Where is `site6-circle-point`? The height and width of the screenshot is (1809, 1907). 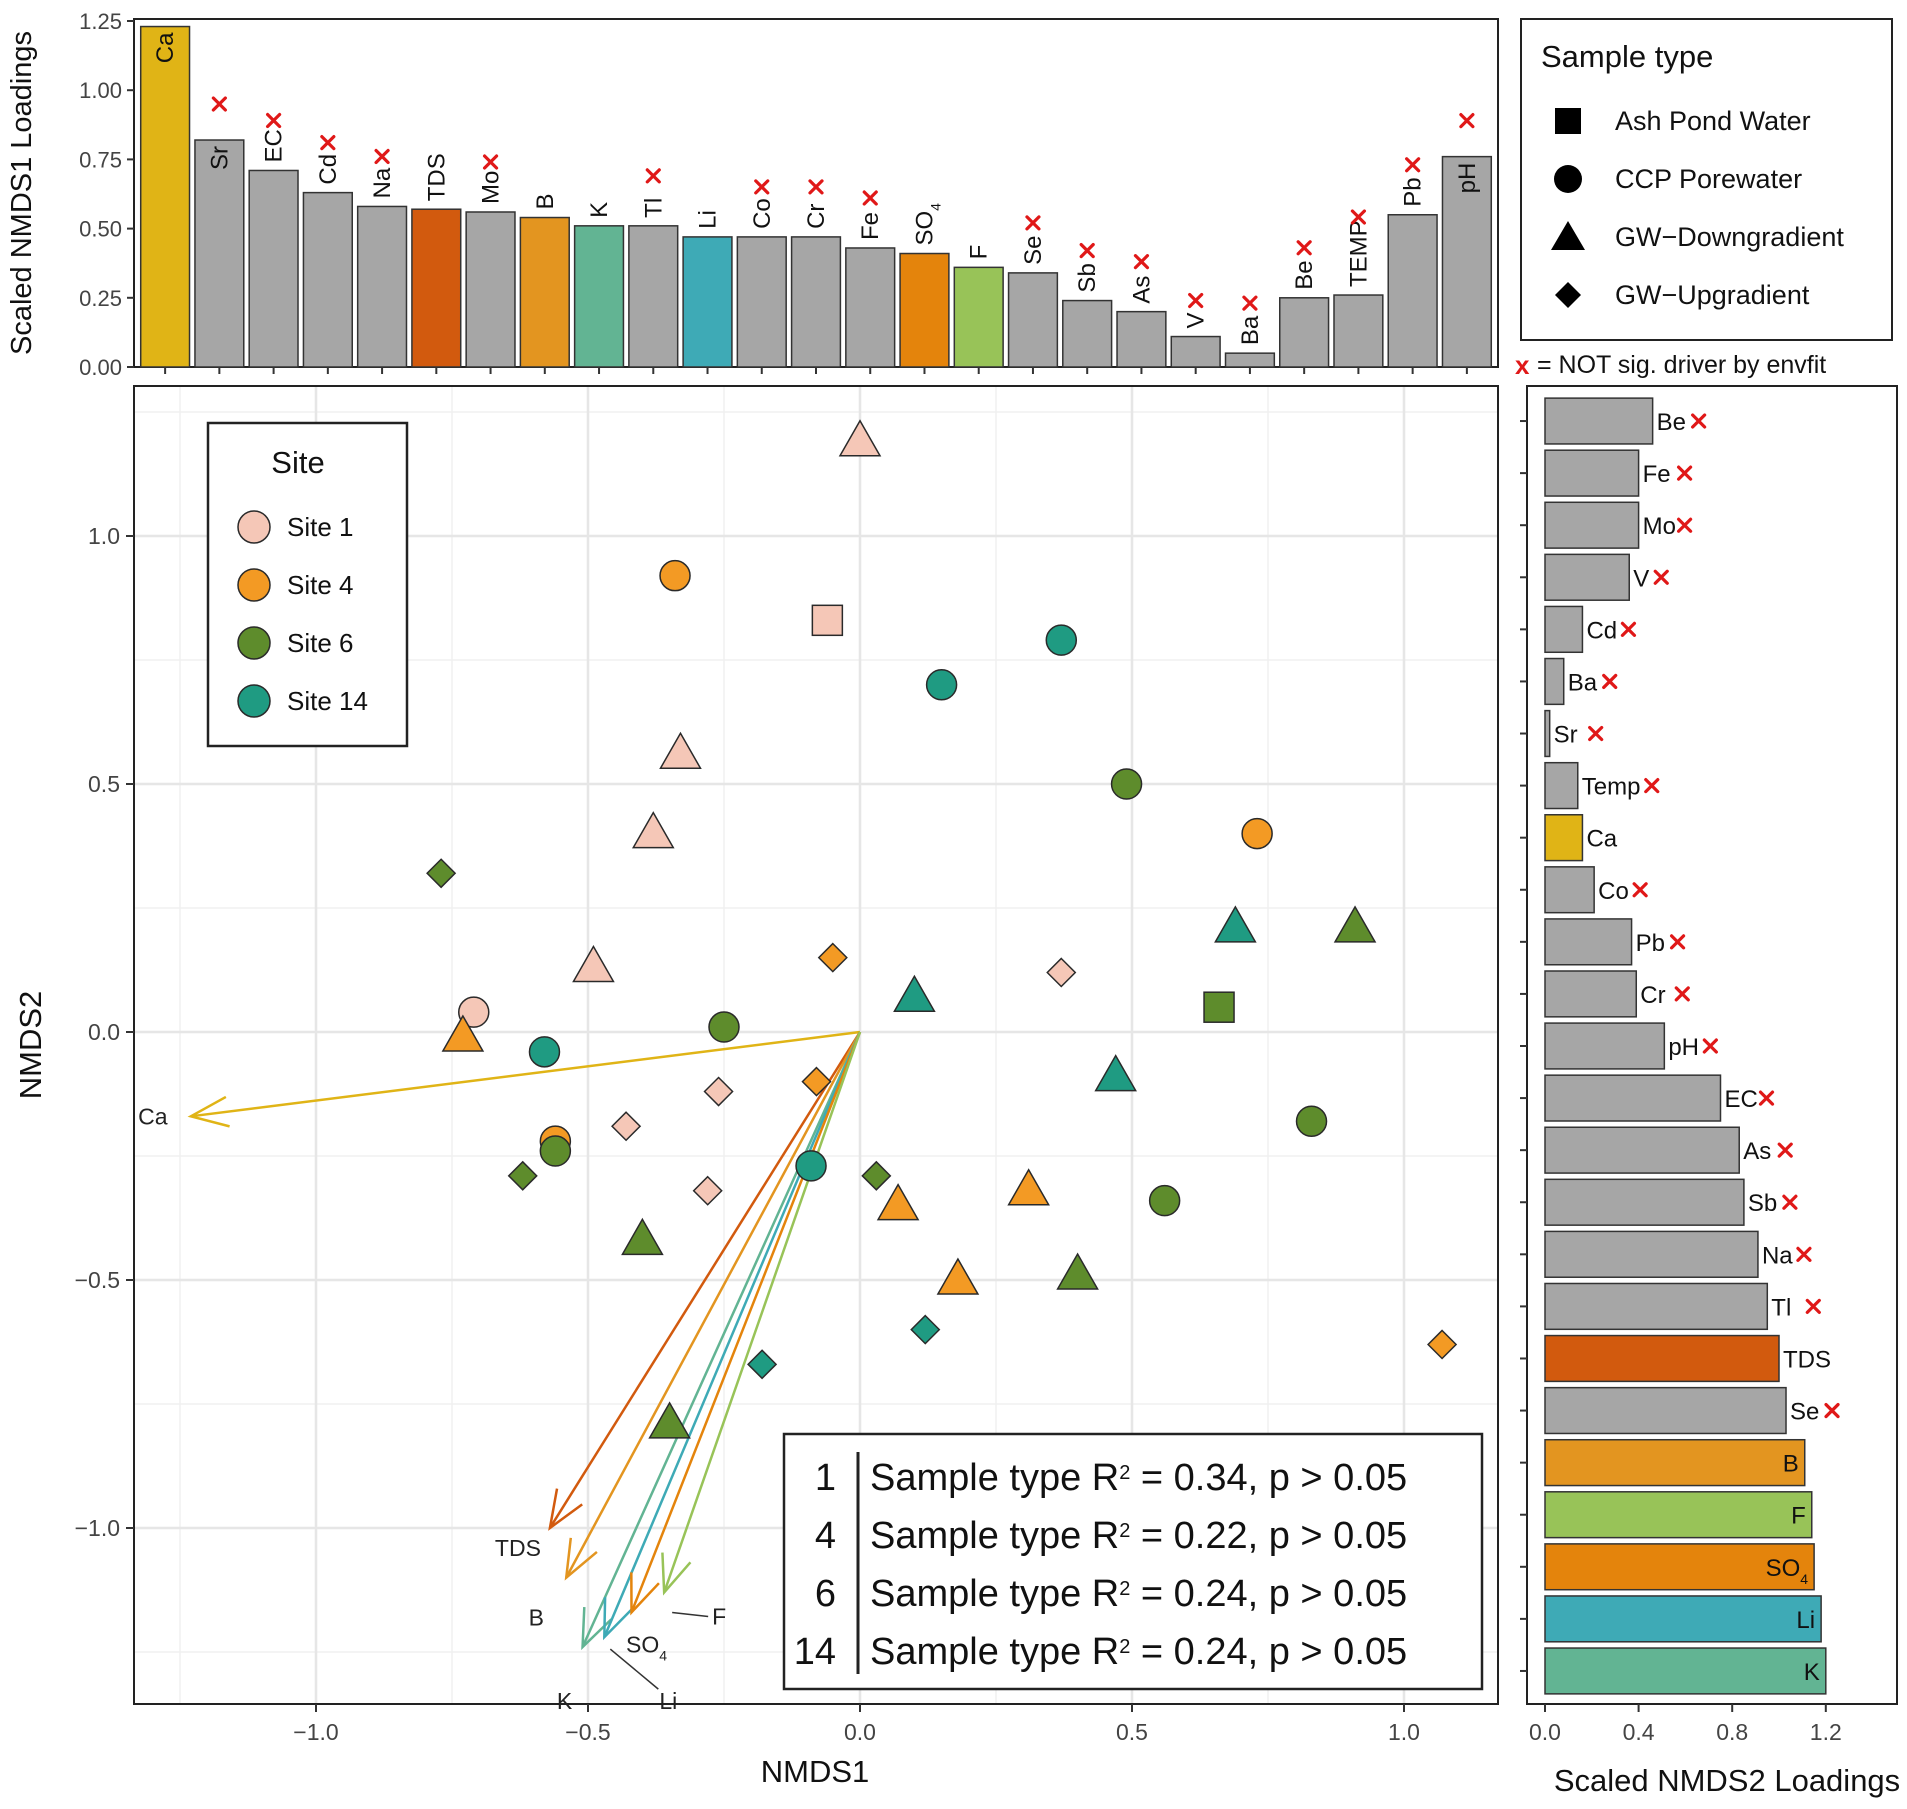
site6-circle-point is located at coordinates (1311, 1121).